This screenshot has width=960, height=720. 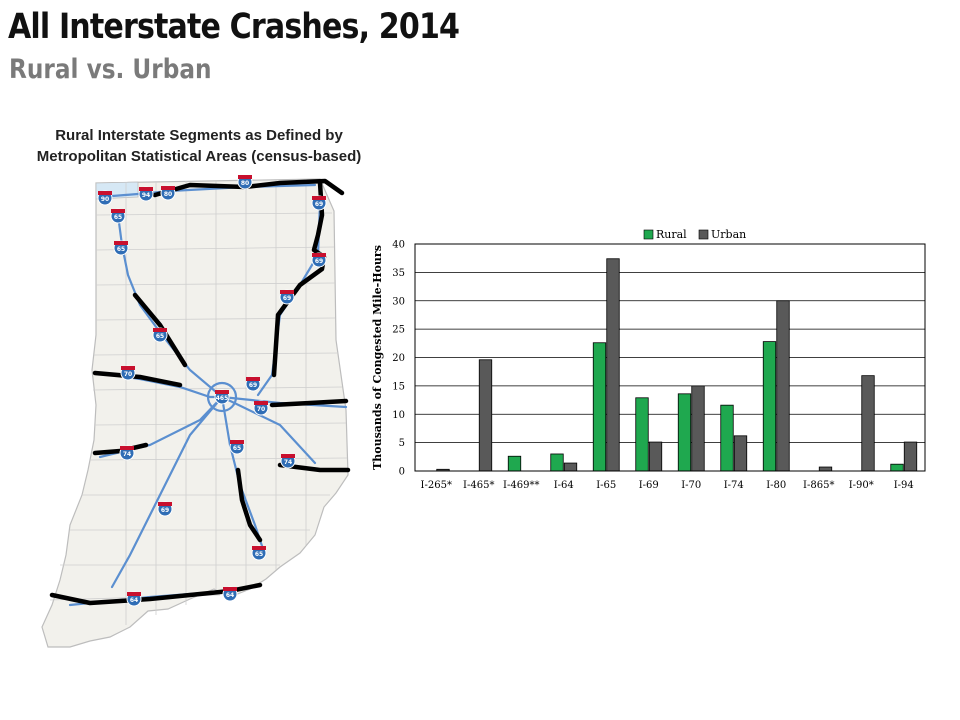 I want to click on x-tick-label: I-69, so click(x=649, y=485).